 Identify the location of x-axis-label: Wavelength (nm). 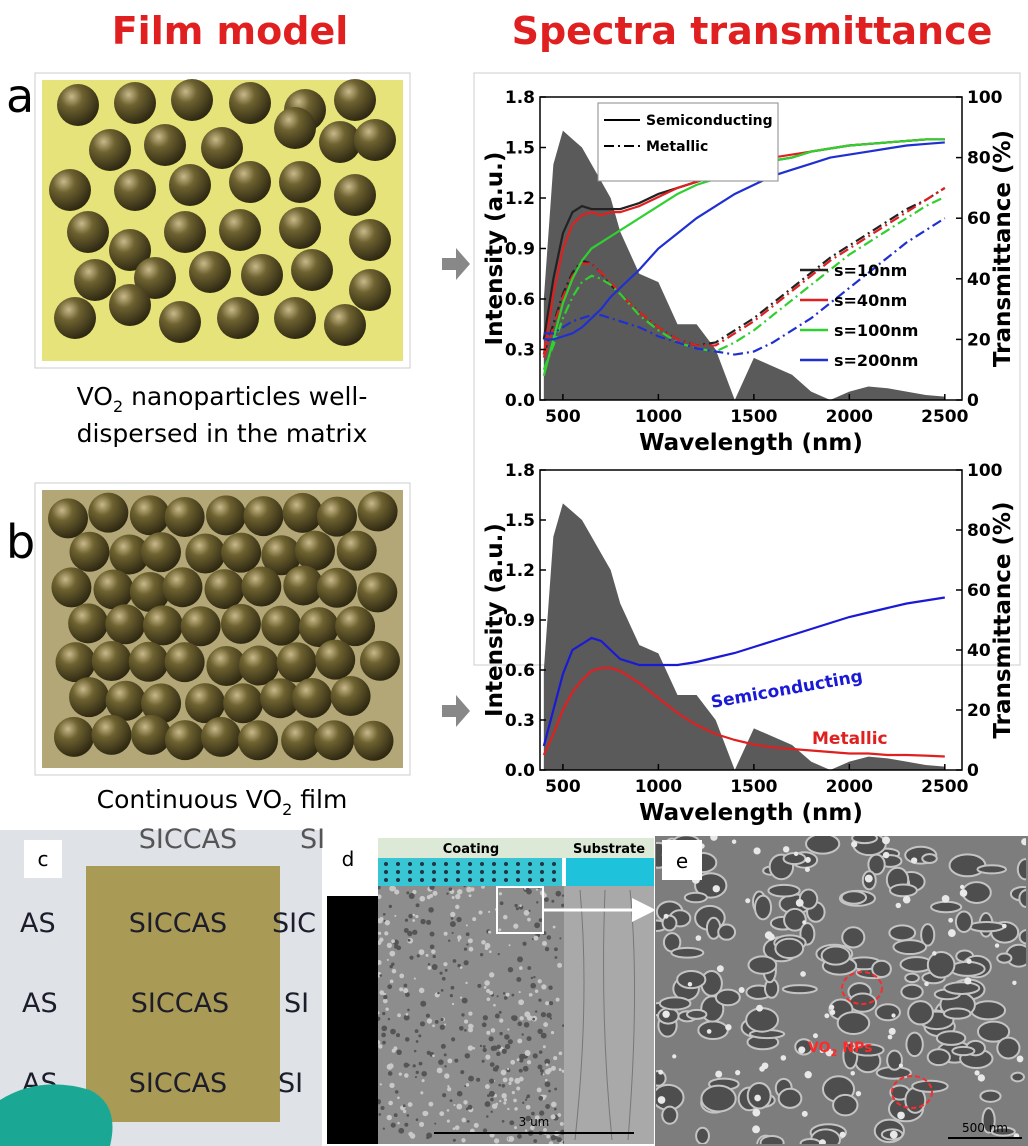
(751, 443).